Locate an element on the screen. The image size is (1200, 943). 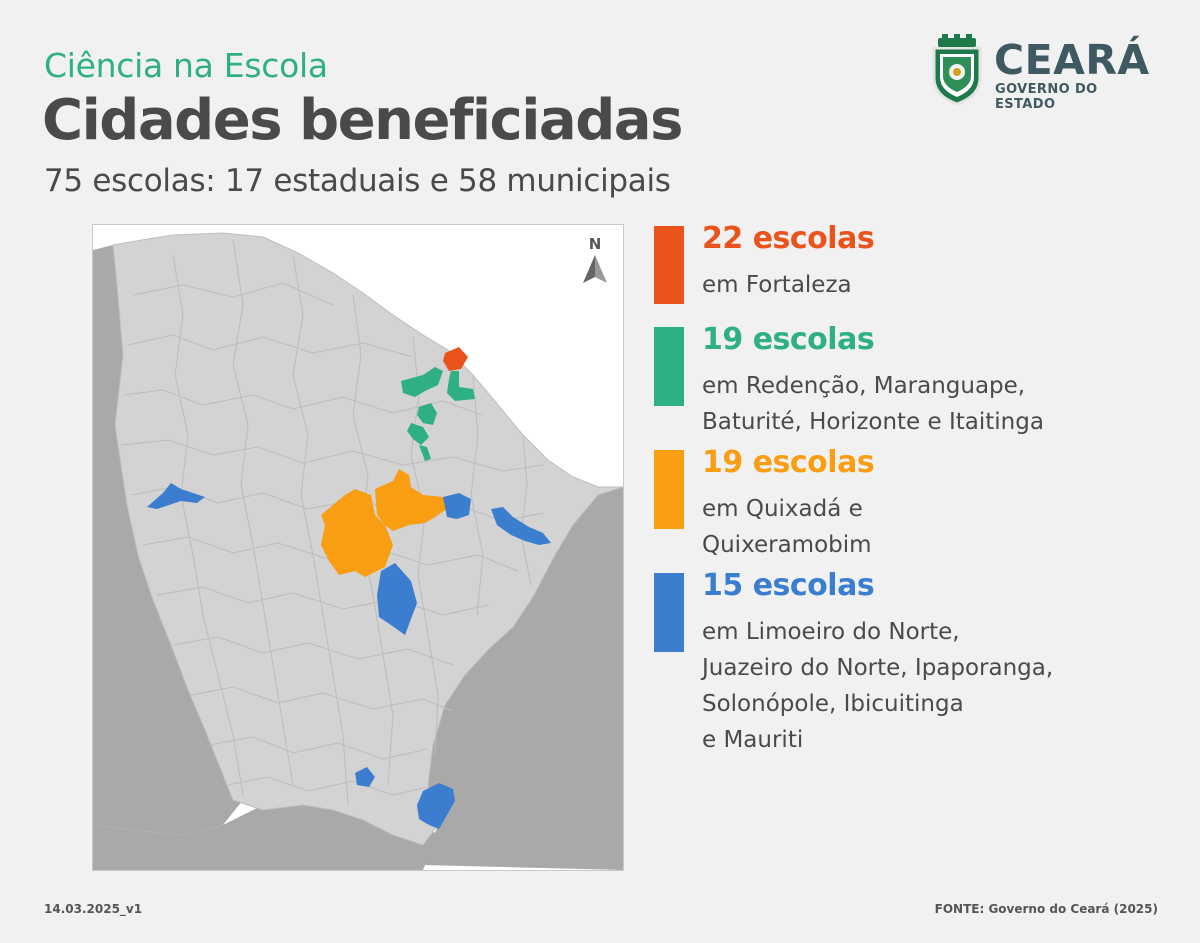
logo-subtitle: GOVERNO DO ESTADO is located at coordinates (1046, 97).